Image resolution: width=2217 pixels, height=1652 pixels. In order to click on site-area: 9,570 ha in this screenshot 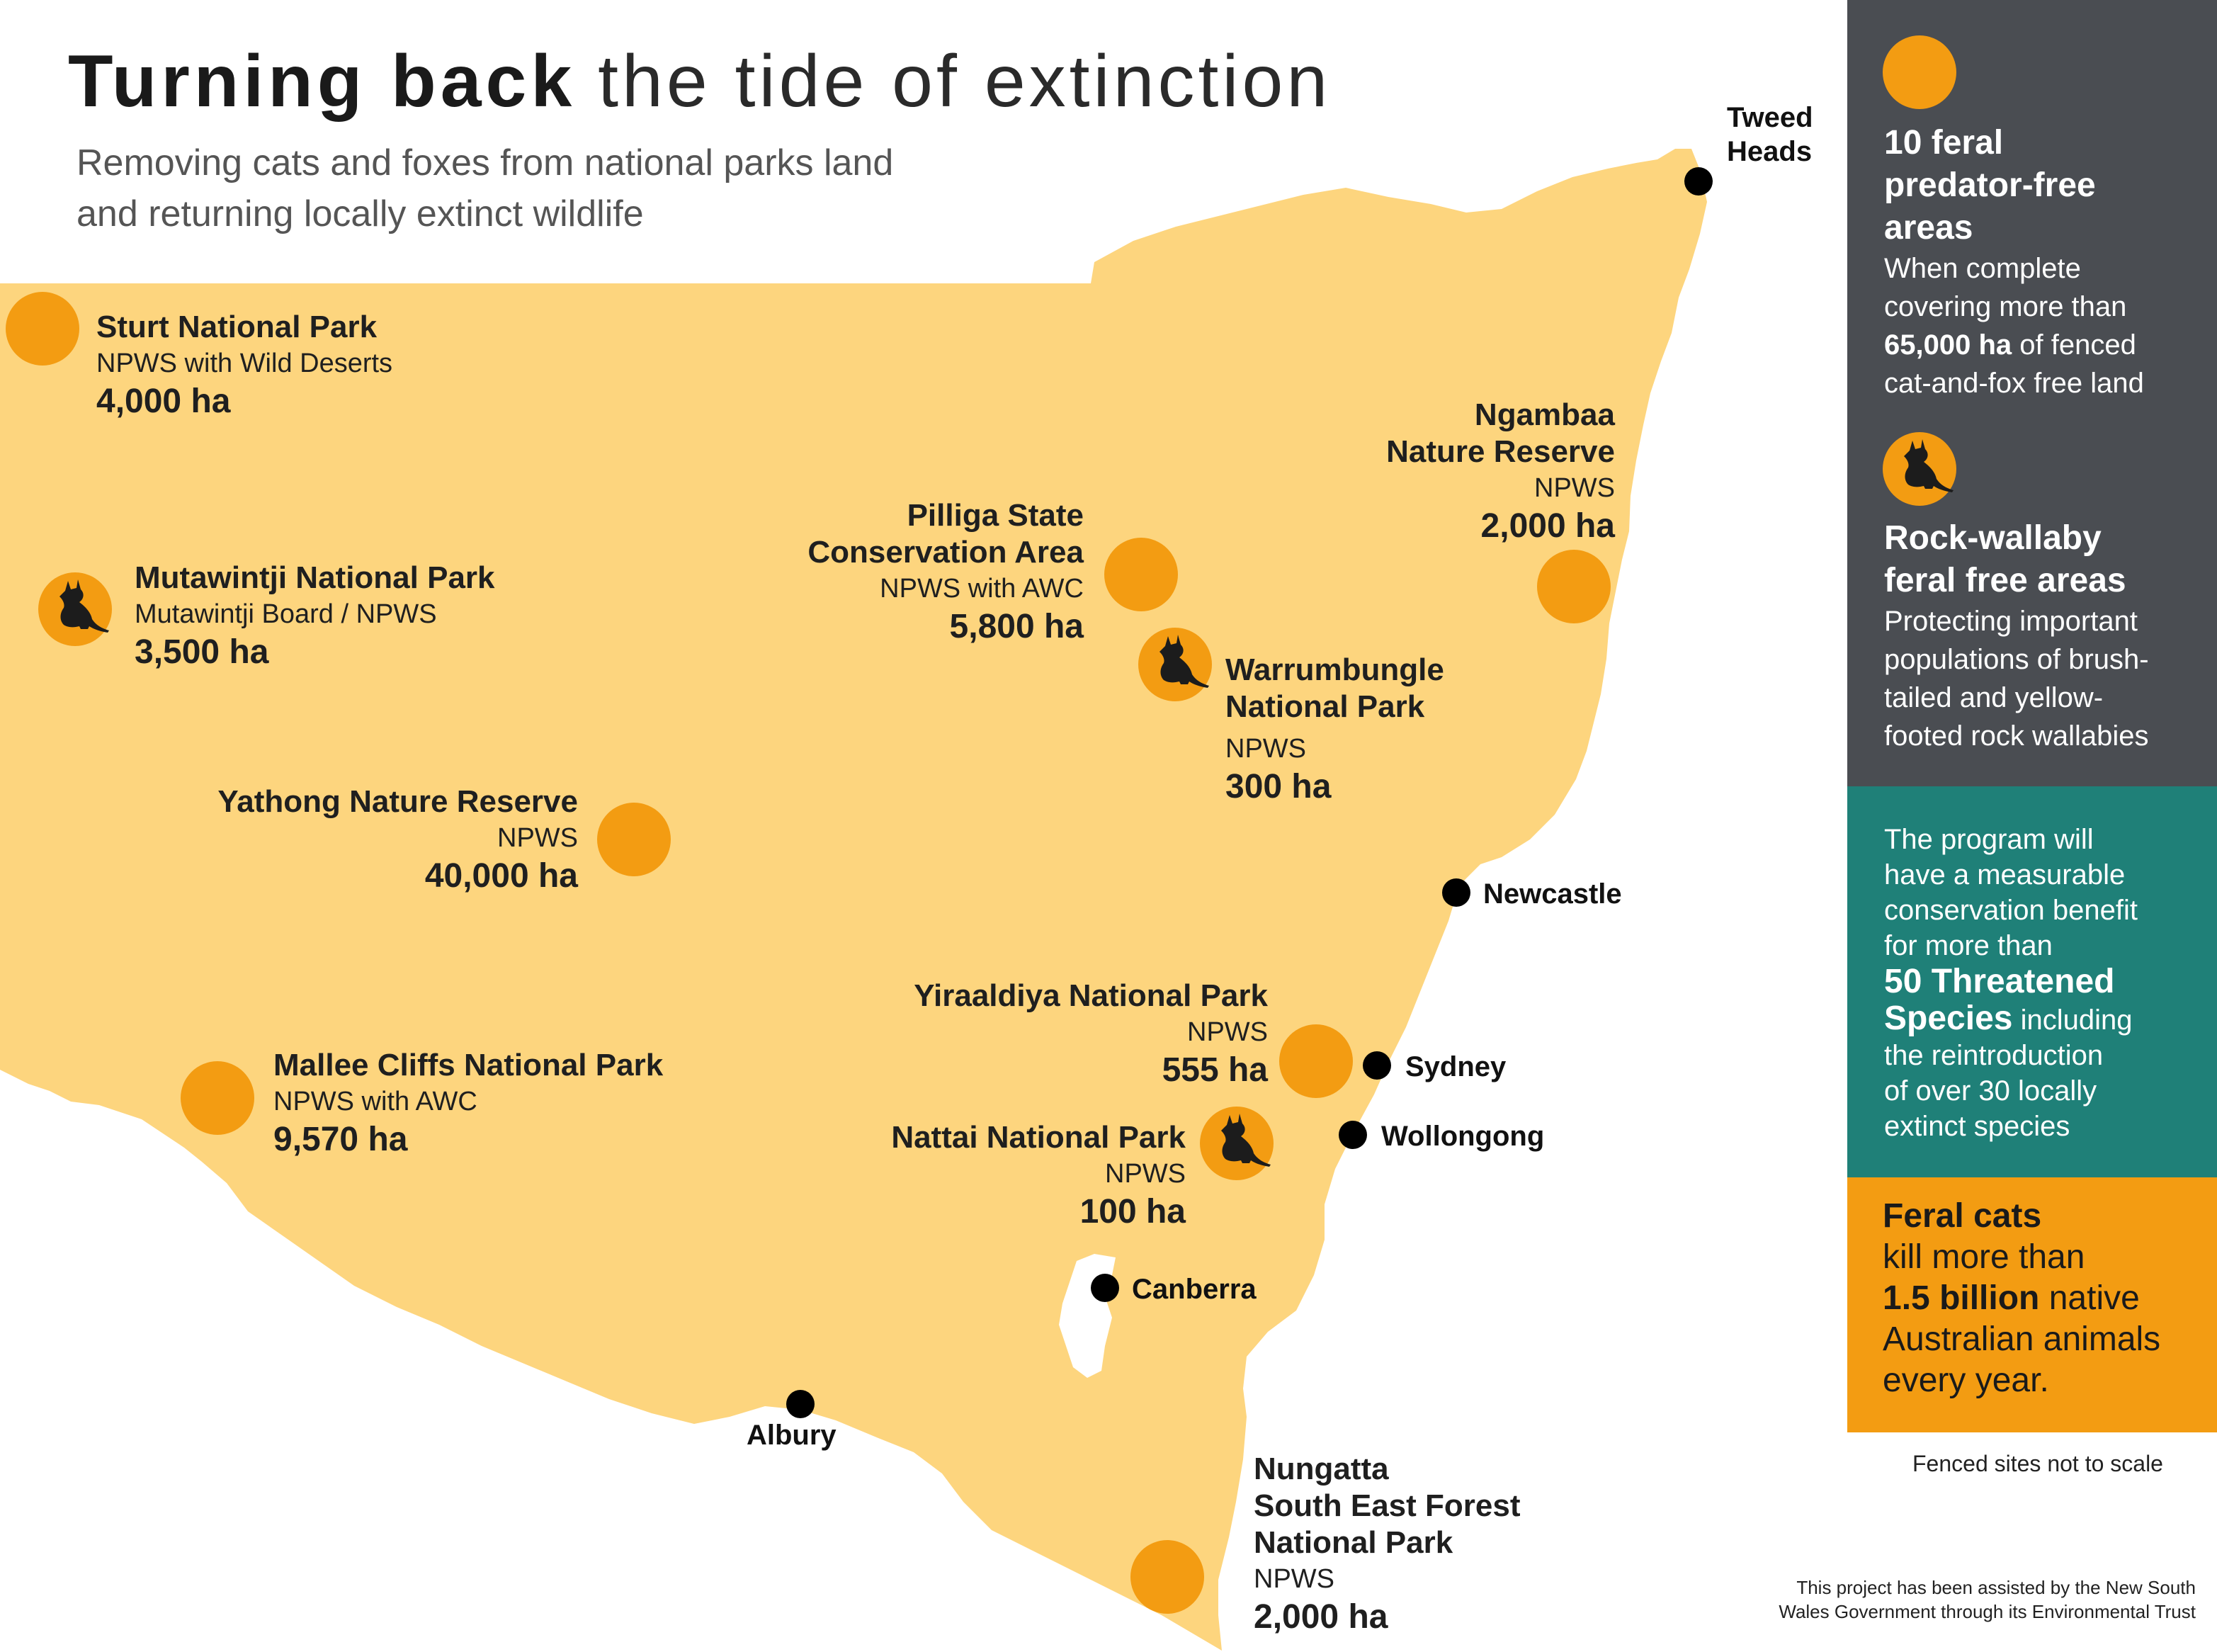, I will do `click(340, 1140)`.